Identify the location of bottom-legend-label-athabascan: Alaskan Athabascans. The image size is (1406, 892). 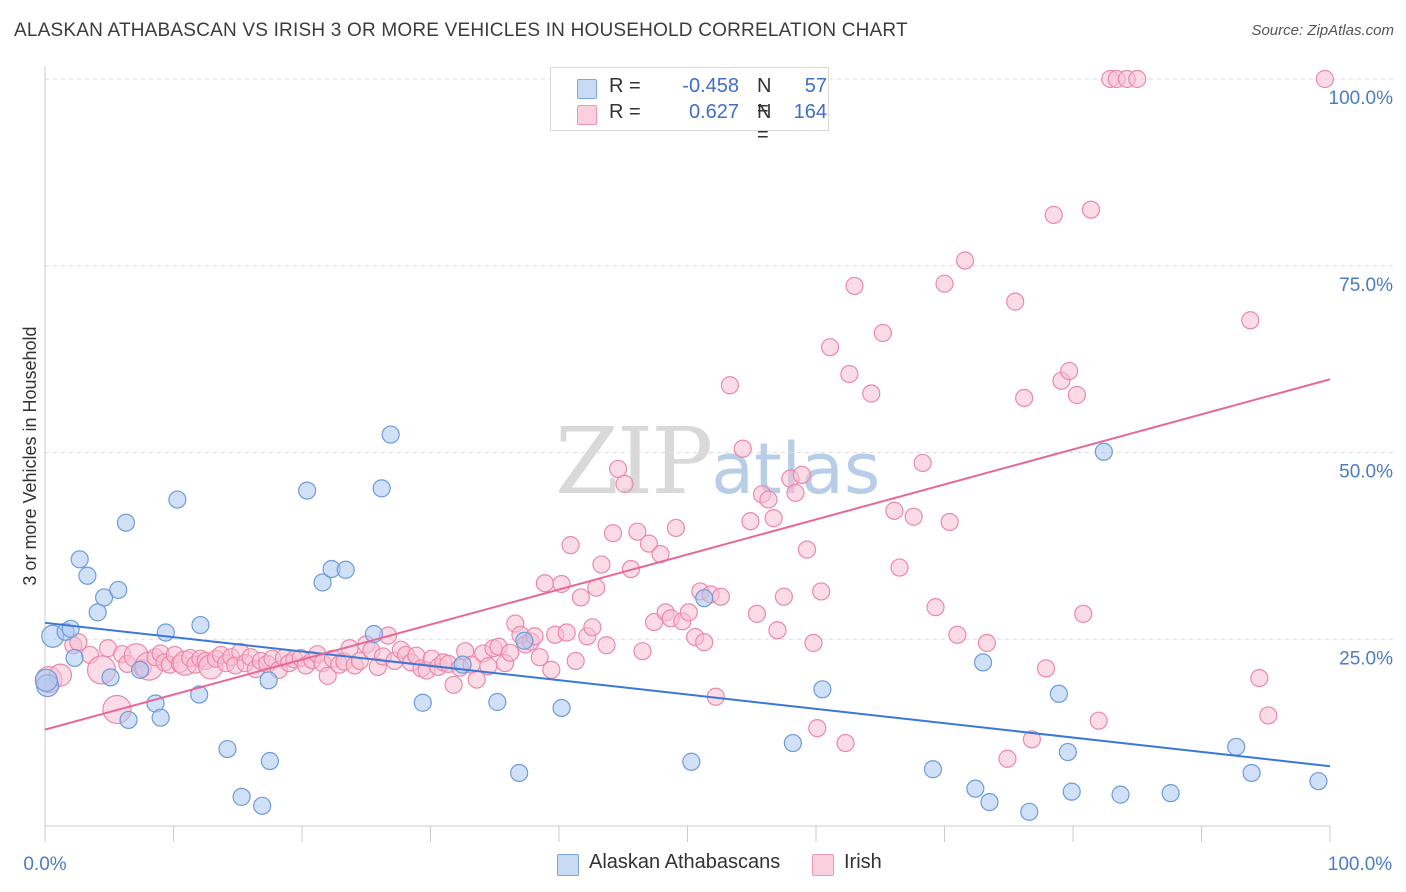
(685, 862).